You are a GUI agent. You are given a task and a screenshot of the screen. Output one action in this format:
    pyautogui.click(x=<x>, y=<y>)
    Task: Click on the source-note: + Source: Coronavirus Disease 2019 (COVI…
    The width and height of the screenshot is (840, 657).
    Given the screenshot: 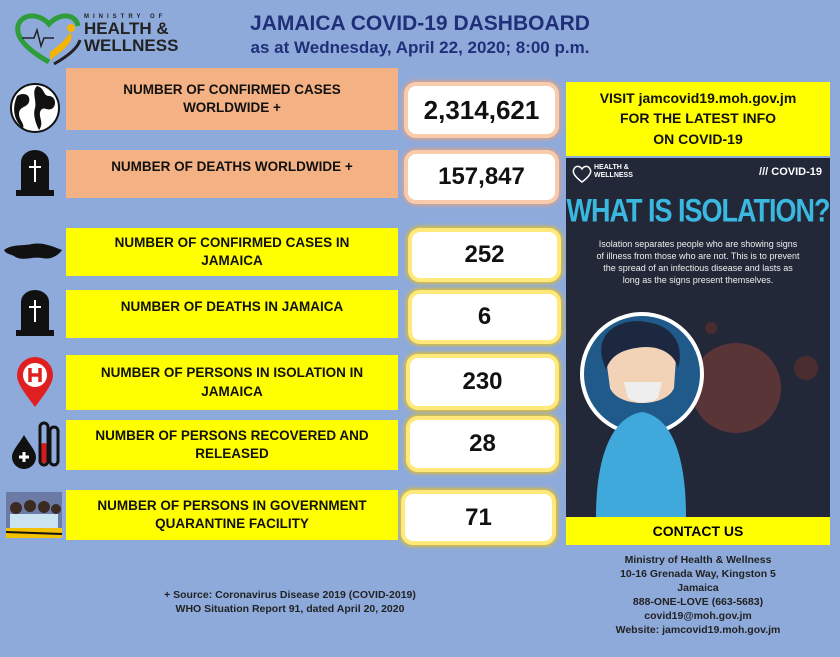 What is the action you would take?
    pyautogui.click(x=290, y=602)
    